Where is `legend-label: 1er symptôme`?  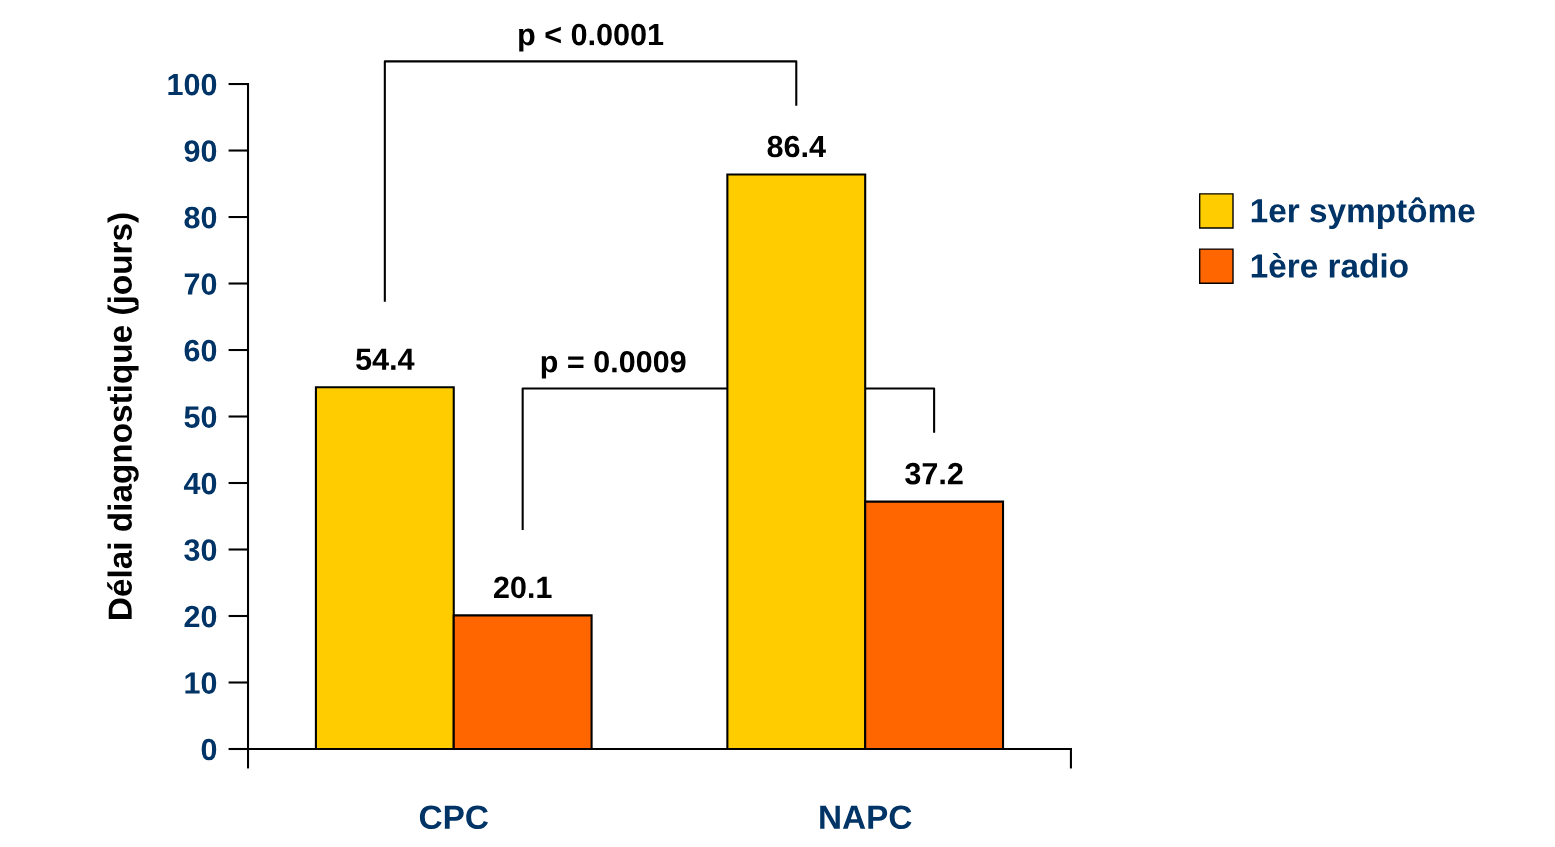 legend-label: 1er symptôme is located at coordinates (1363, 213).